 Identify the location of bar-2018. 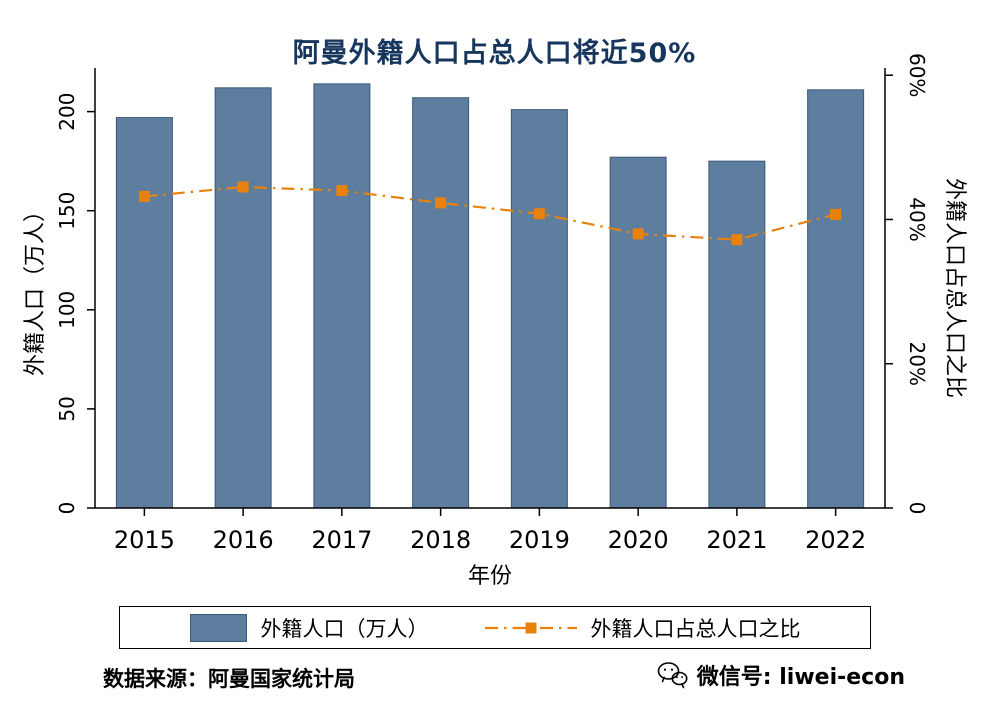
(441, 303).